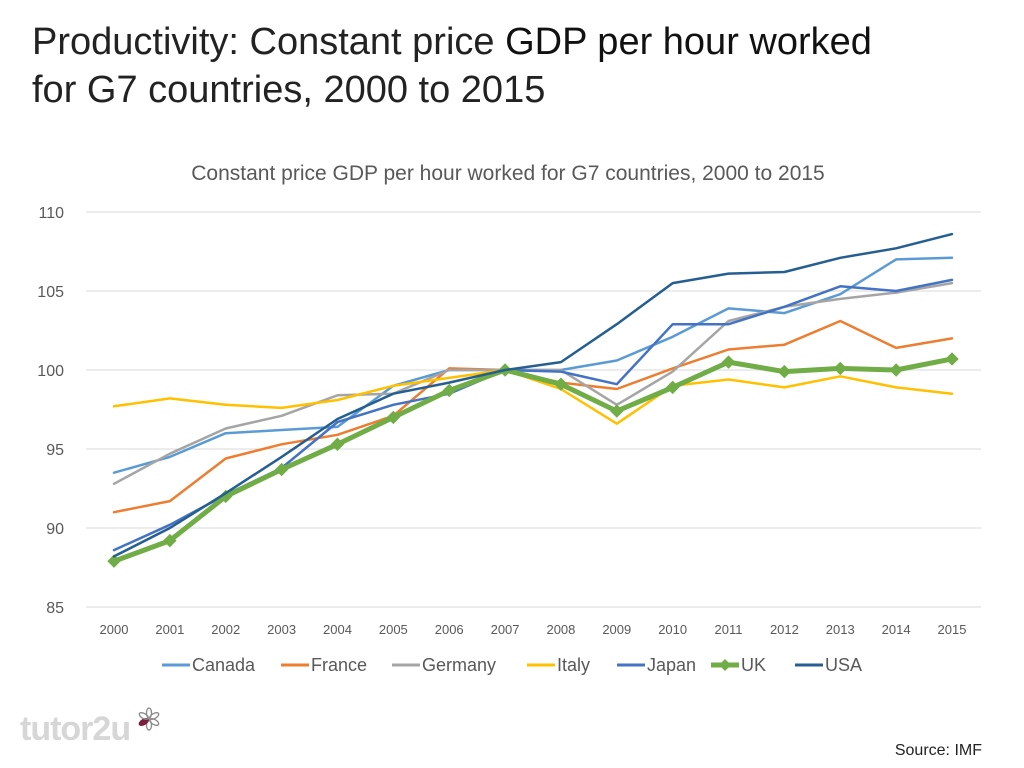  What do you see at coordinates (55, 450) in the screenshot?
I see `y-tick-label: 95` at bounding box center [55, 450].